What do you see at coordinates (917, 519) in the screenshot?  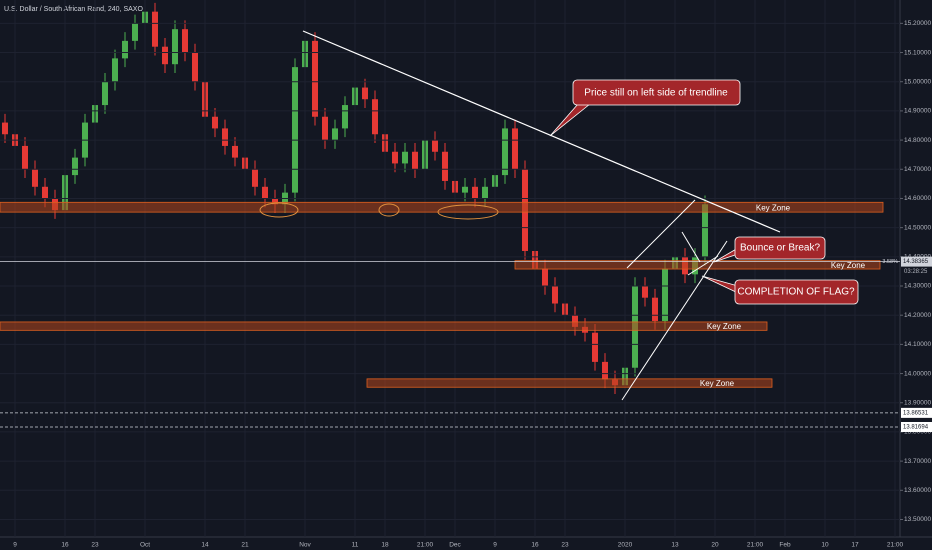 I see `y-tick-label: 13.50000` at bounding box center [917, 519].